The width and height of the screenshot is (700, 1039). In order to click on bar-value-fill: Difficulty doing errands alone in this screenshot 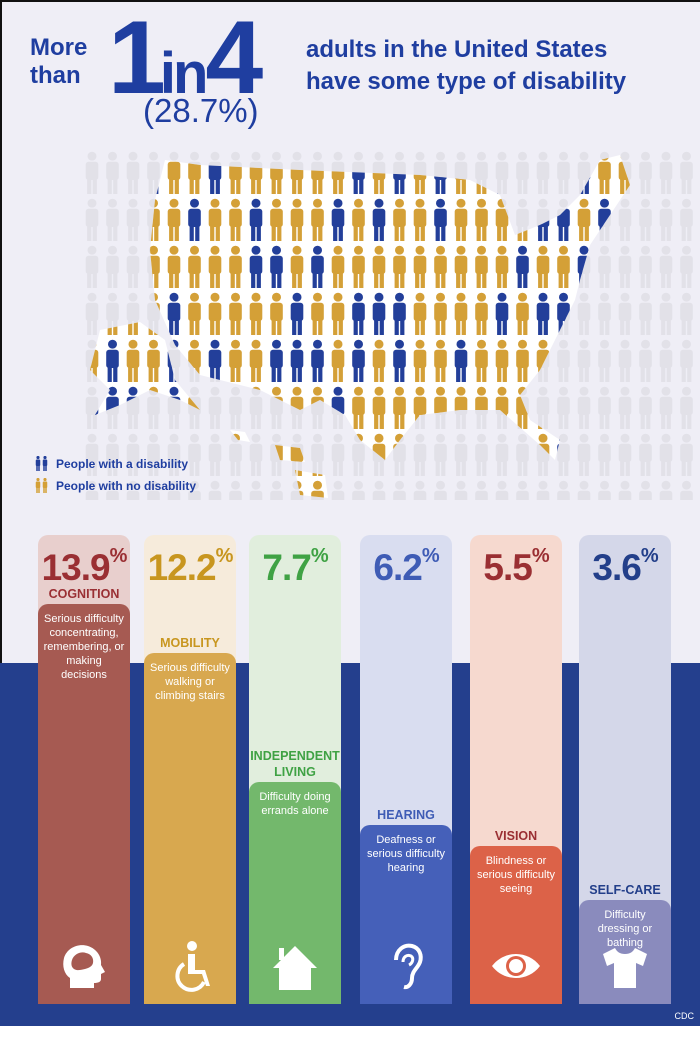, I will do `click(295, 893)`.